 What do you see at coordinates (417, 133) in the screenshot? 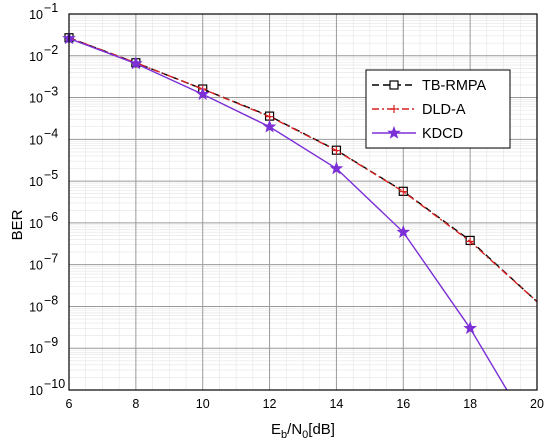
I see `legend-item-kdcd: KDCD` at bounding box center [417, 133].